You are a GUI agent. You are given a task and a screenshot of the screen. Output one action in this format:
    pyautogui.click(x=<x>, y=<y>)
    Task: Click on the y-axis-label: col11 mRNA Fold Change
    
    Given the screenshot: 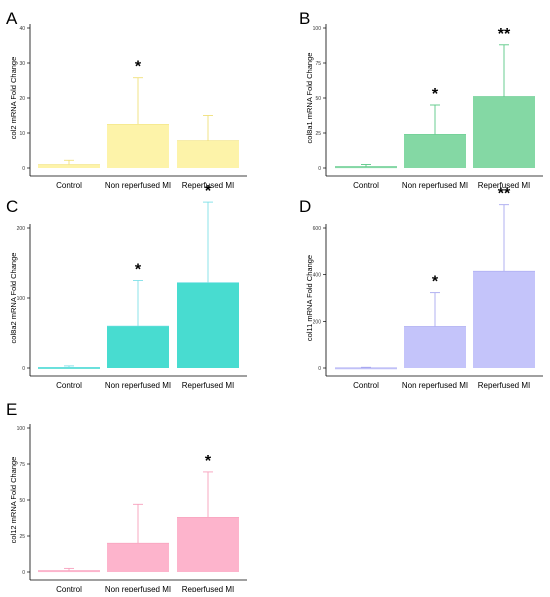 What is the action you would take?
    pyautogui.click(x=309, y=298)
    